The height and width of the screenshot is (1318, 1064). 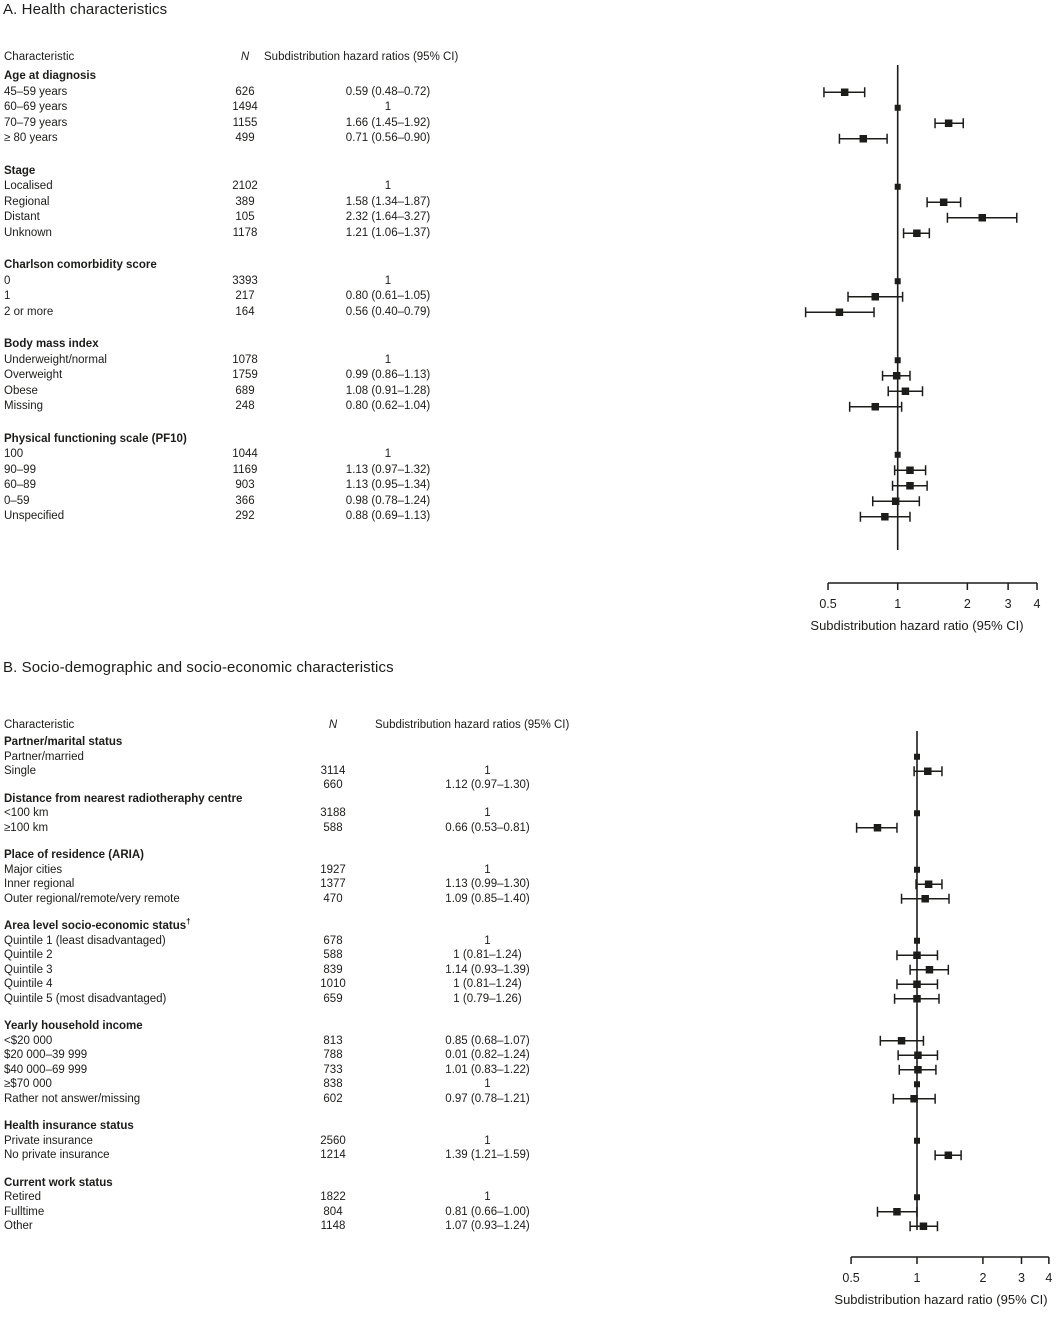 I want to click on row-n-value: 1148, so click(x=333, y=1226).